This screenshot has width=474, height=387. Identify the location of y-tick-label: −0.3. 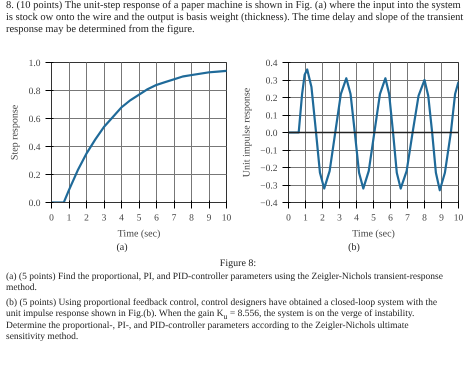
(269, 187).